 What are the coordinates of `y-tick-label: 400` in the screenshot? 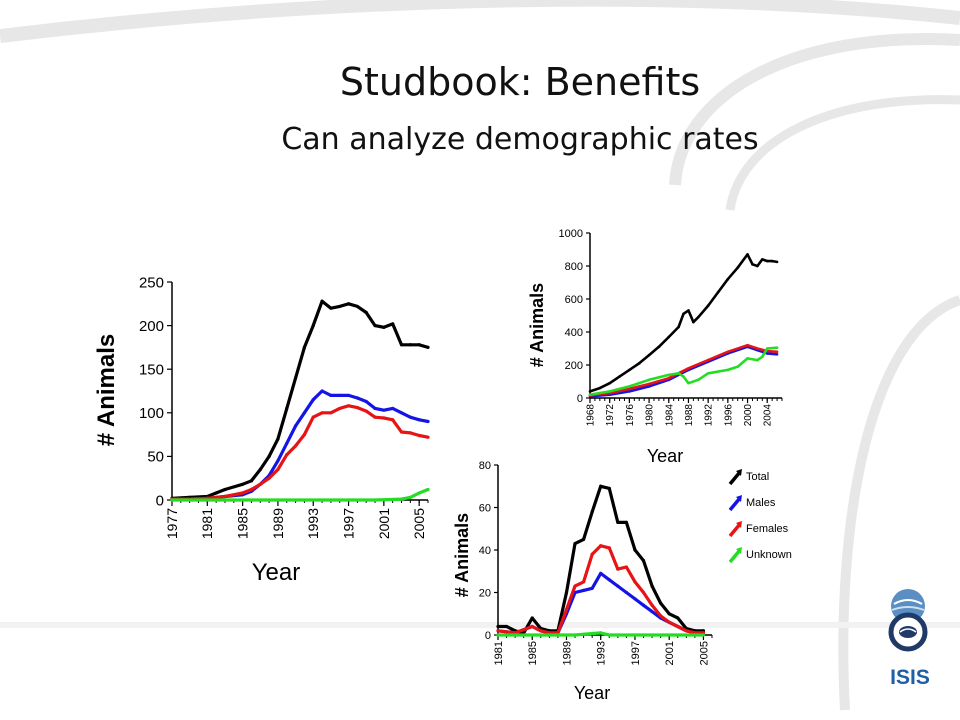 It's located at (574, 333).